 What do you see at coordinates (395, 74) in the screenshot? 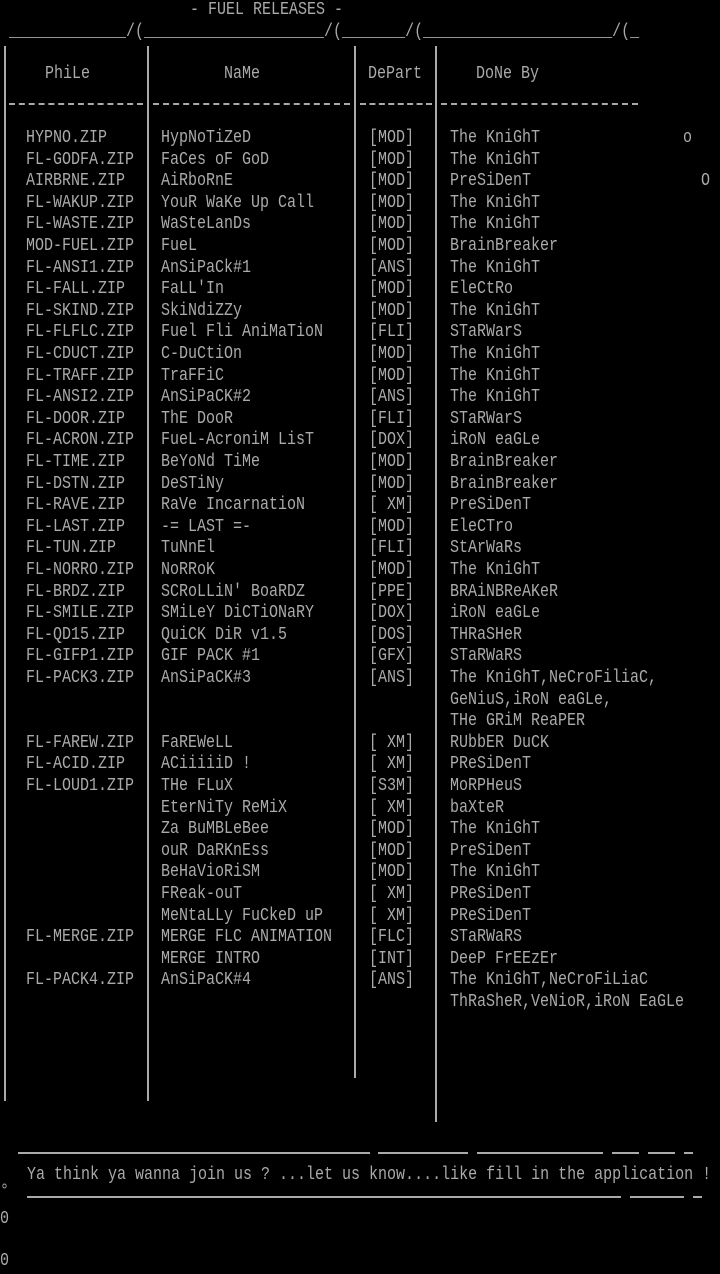
I see `header-depart: DePart` at bounding box center [395, 74].